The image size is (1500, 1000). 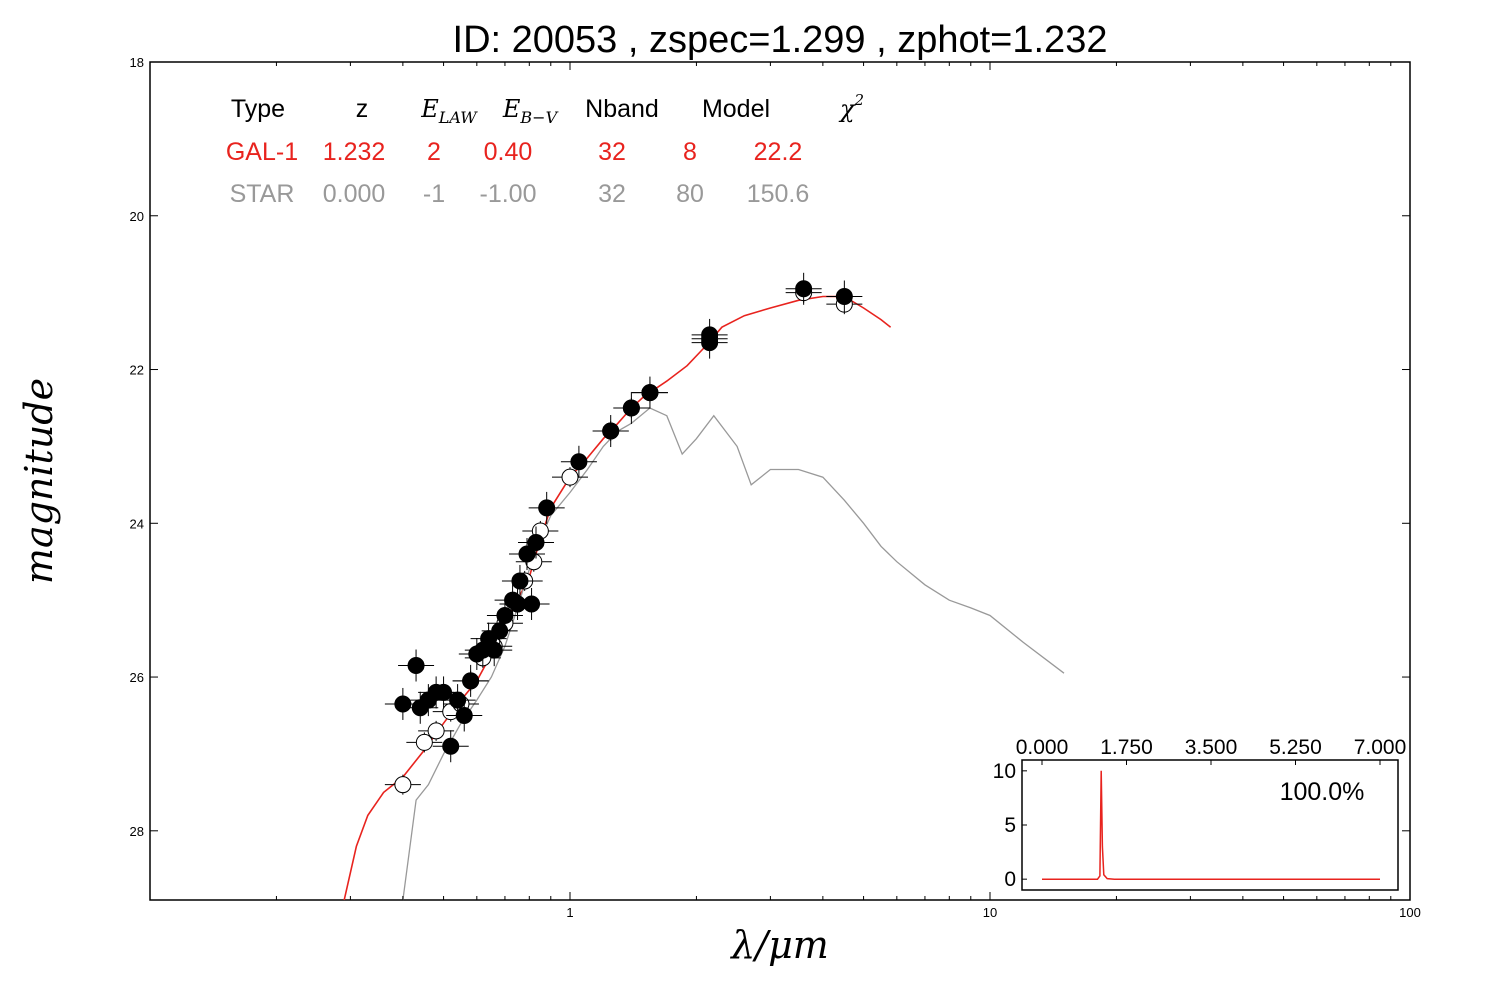 I want to click on inset-y-tick-label: 10, so click(x=1004, y=771).